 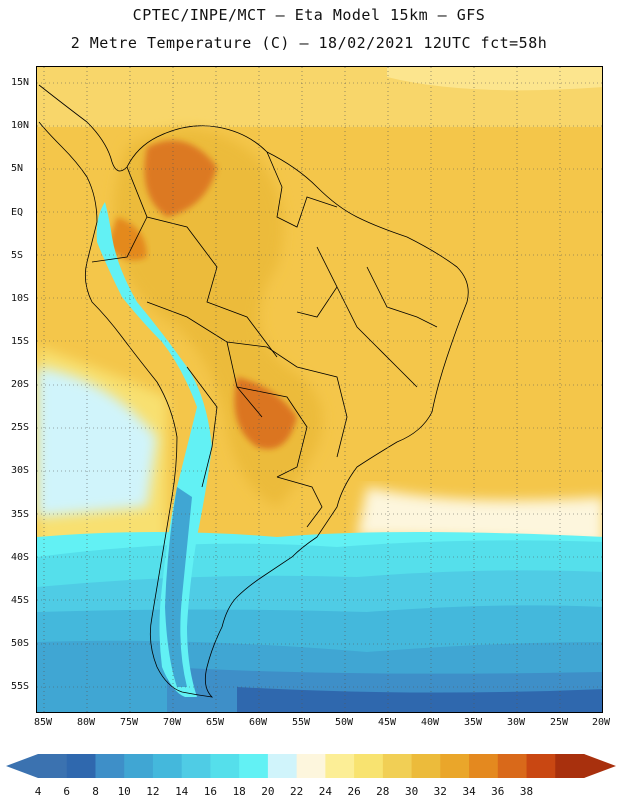 What do you see at coordinates (129, 722) in the screenshot?
I see `lon-label: 75W` at bounding box center [129, 722].